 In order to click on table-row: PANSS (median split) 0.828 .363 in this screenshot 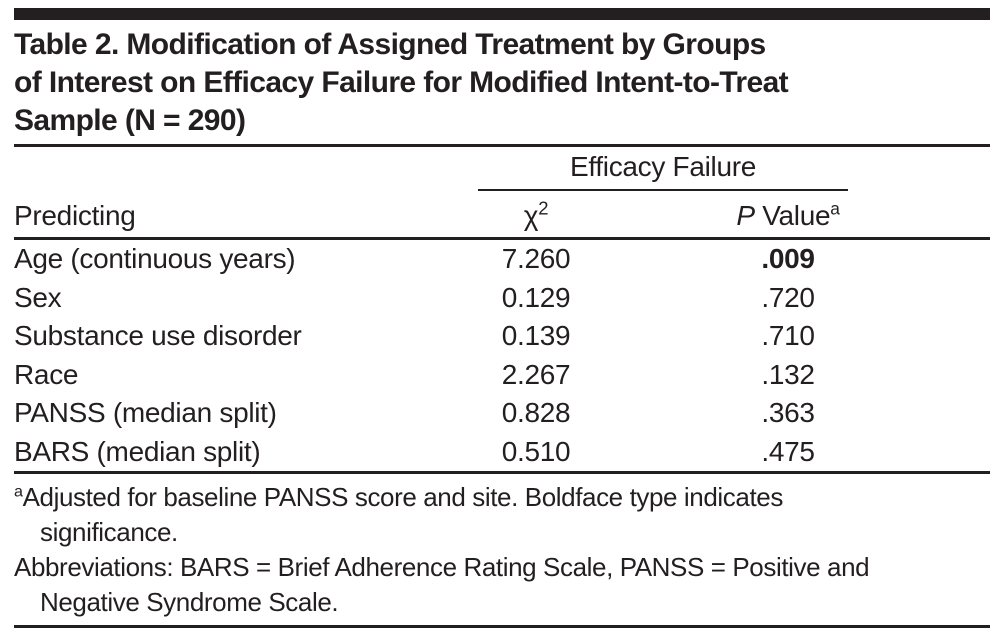, I will do `click(502, 413)`.